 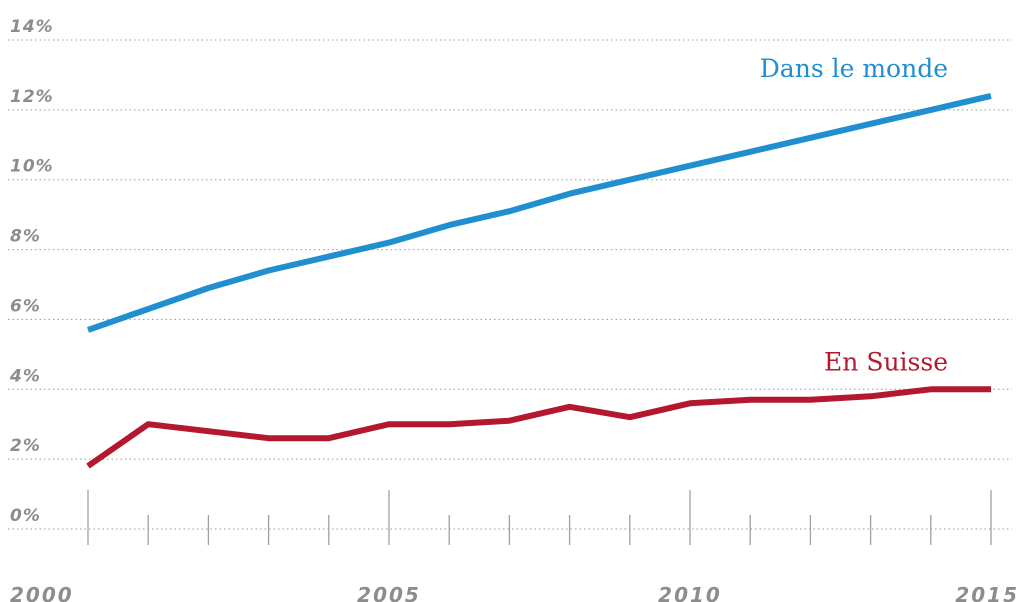 I want to click on y-axis-ticks: 0% 2% 4% 6% 8% 10% 12% 14%, so click(x=31, y=271).